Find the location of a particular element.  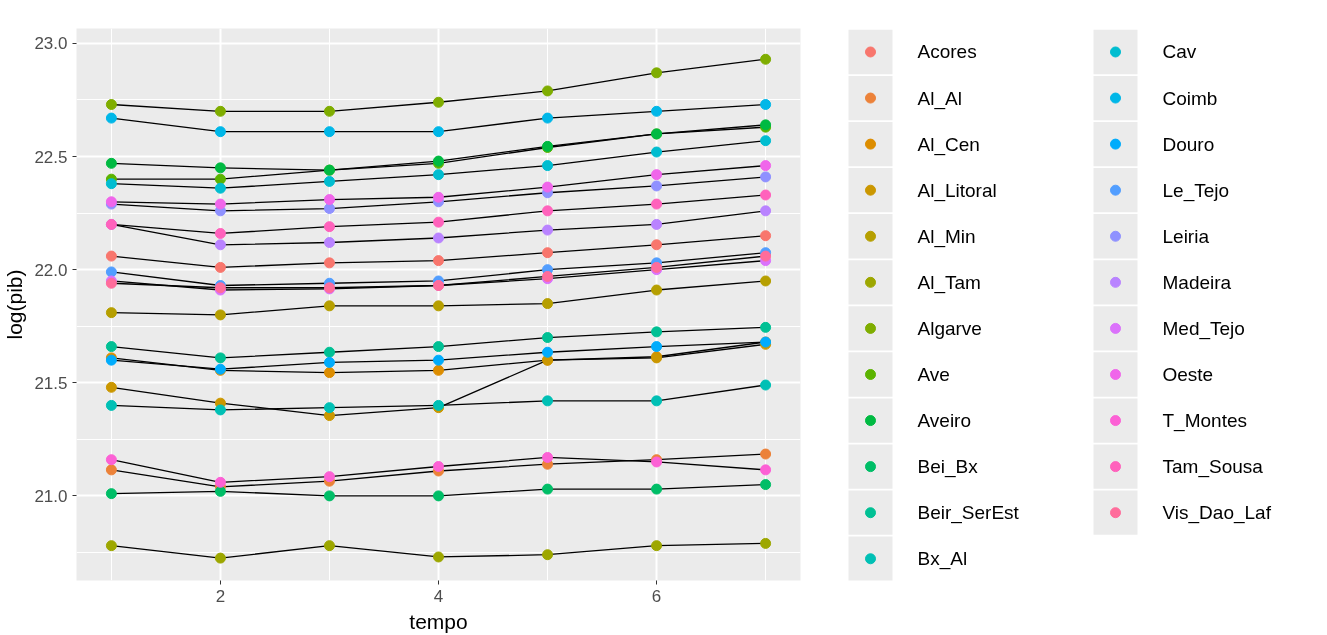

legend-label: Cav is located at coordinates (1179, 52).